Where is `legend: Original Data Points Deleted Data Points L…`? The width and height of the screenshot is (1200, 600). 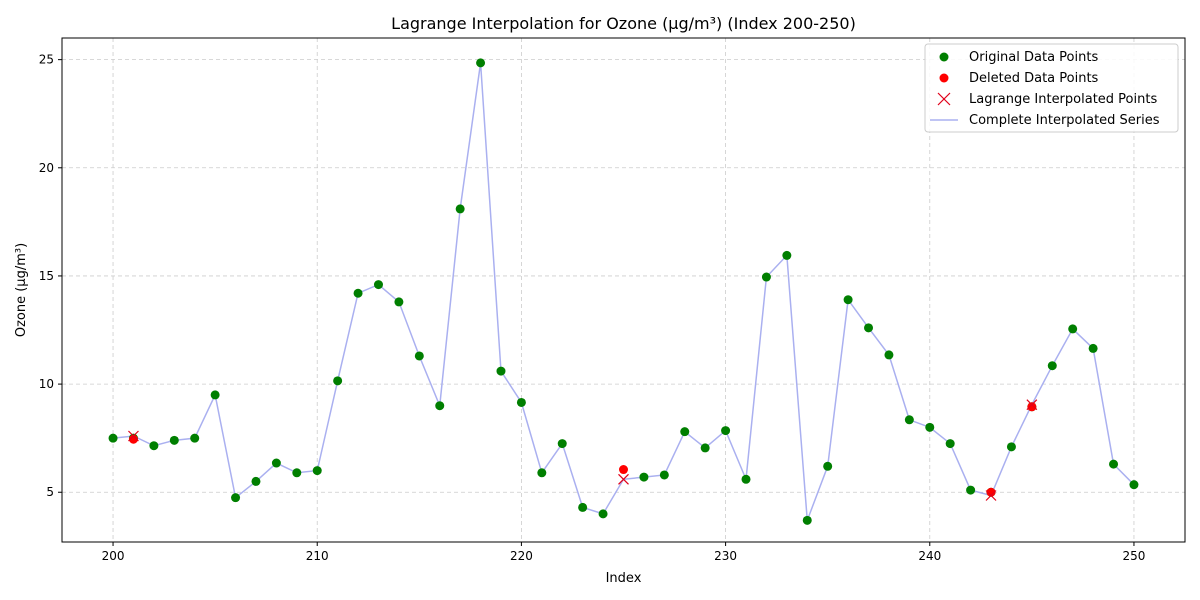
legend: Original Data Points Deleted Data Points L… is located at coordinates (1051, 88).